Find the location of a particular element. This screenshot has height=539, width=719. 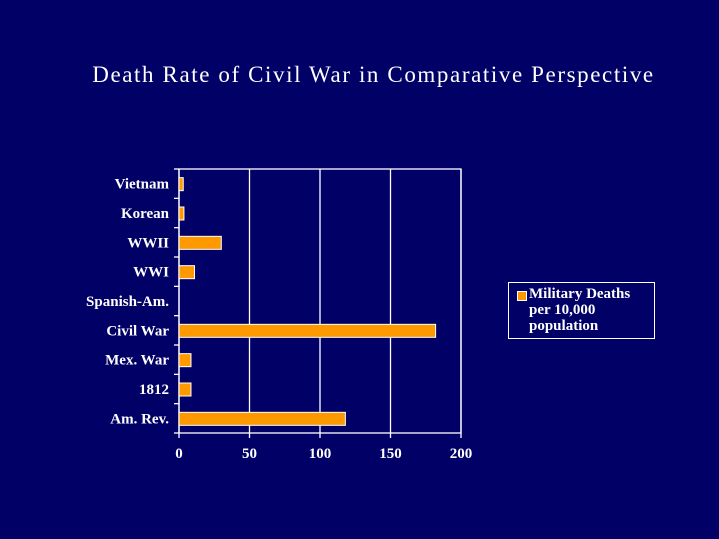

y-tick-label: WWI is located at coordinates (151, 273).